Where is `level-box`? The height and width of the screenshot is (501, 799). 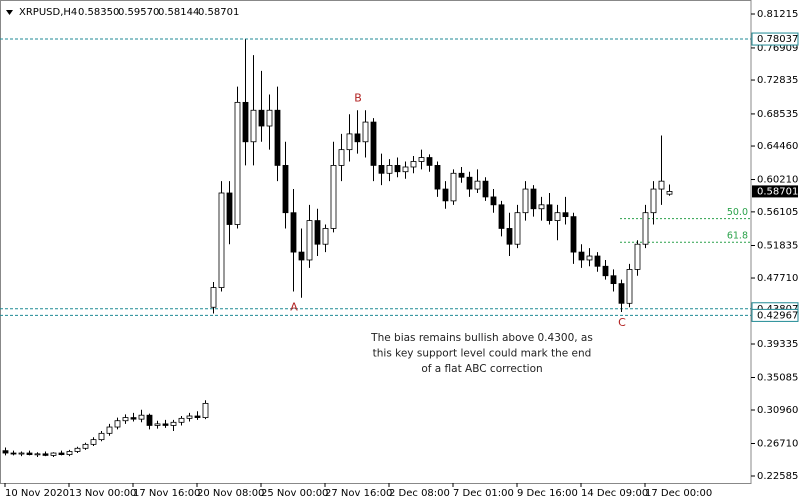
level-box is located at coordinates (775, 39).